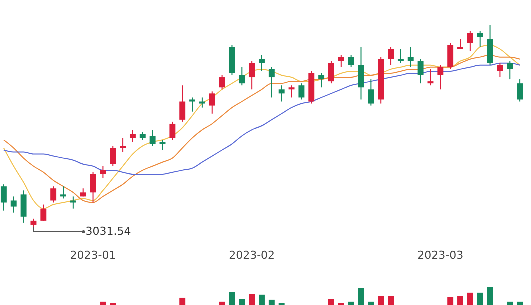 The height and width of the screenshot is (305, 531). Describe the element at coordinates (109, 231) in the screenshot. I see `annotation: 3031.54` at that location.